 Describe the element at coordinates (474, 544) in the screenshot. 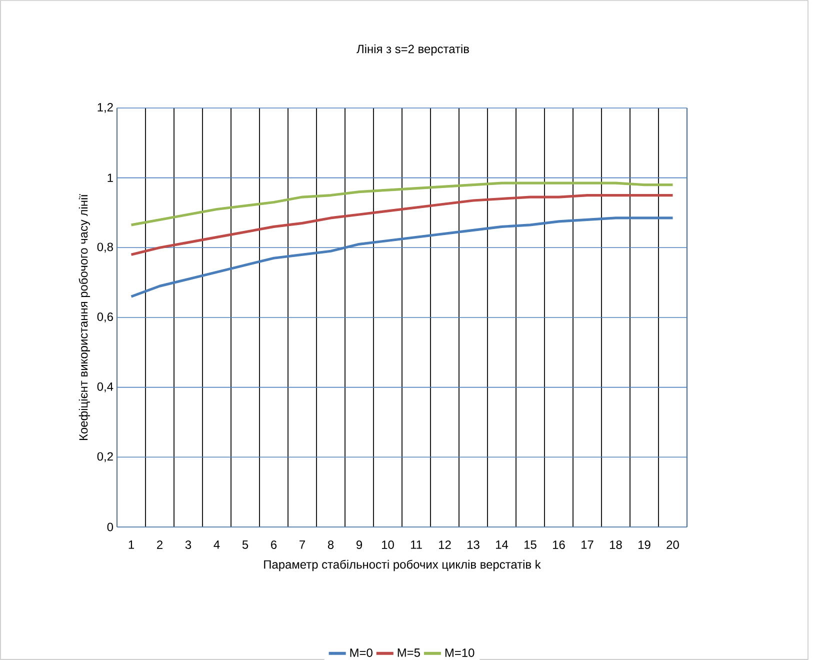

I see `x-tick-label: 13` at that location.